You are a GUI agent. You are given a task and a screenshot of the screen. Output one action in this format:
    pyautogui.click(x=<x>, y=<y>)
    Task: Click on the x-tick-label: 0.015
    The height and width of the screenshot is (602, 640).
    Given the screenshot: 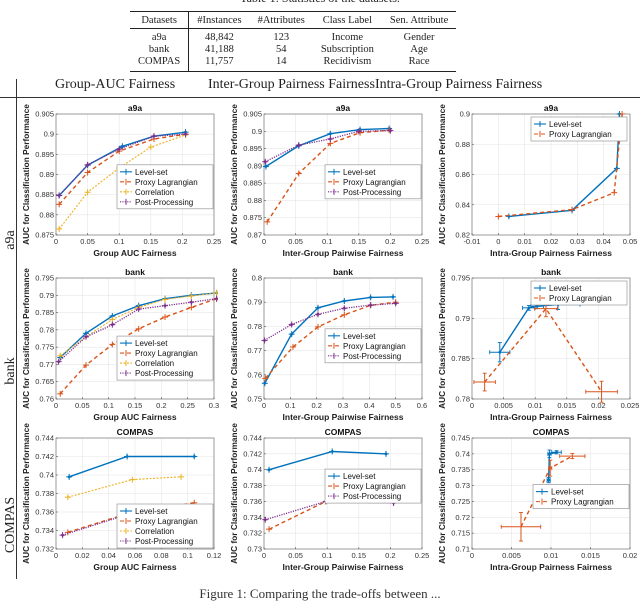 What is the action you would take?
    pyautogui.click(x=566, y=405)
    